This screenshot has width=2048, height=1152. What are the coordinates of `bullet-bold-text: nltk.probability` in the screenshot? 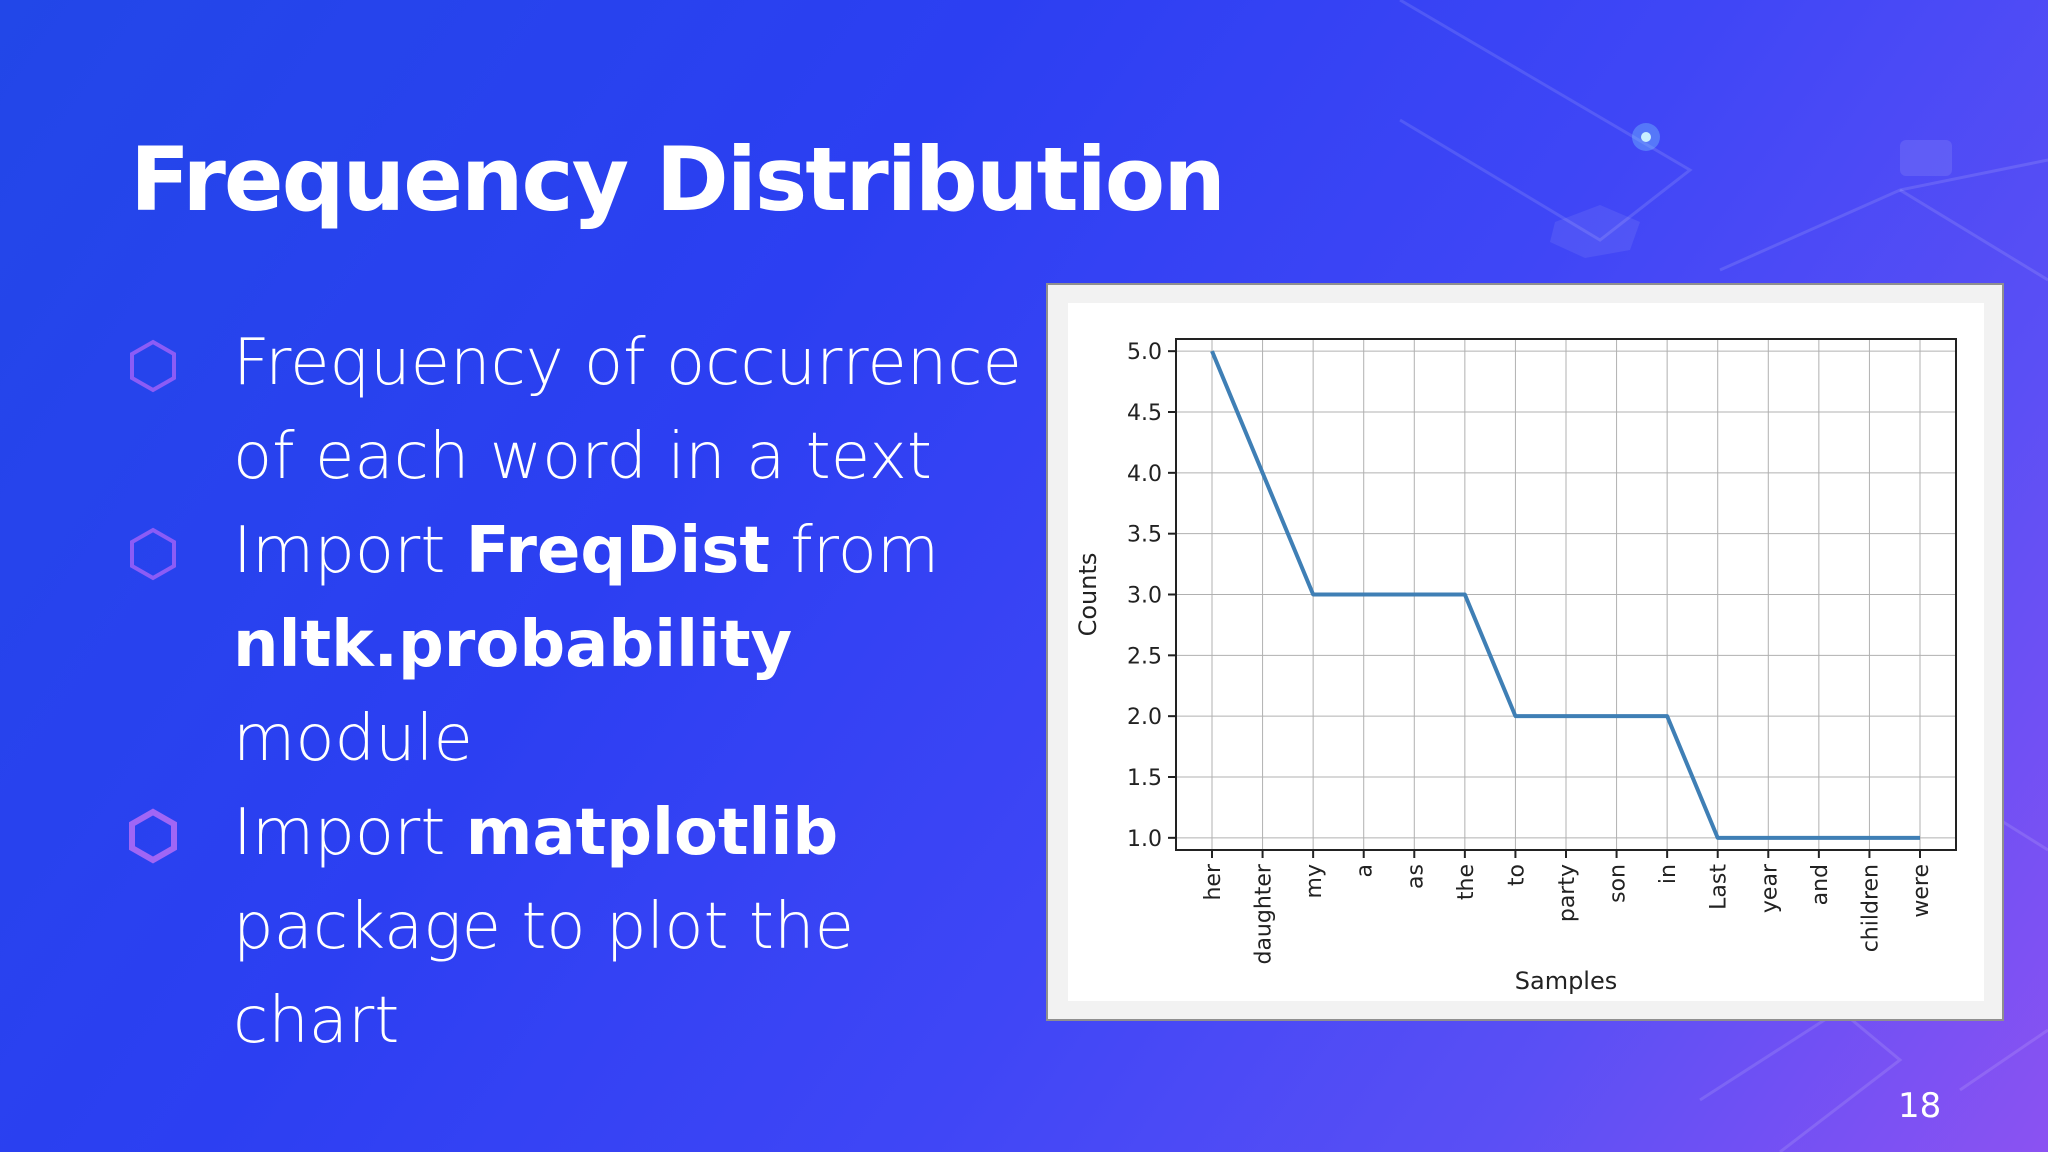 It's located at (513, 645).